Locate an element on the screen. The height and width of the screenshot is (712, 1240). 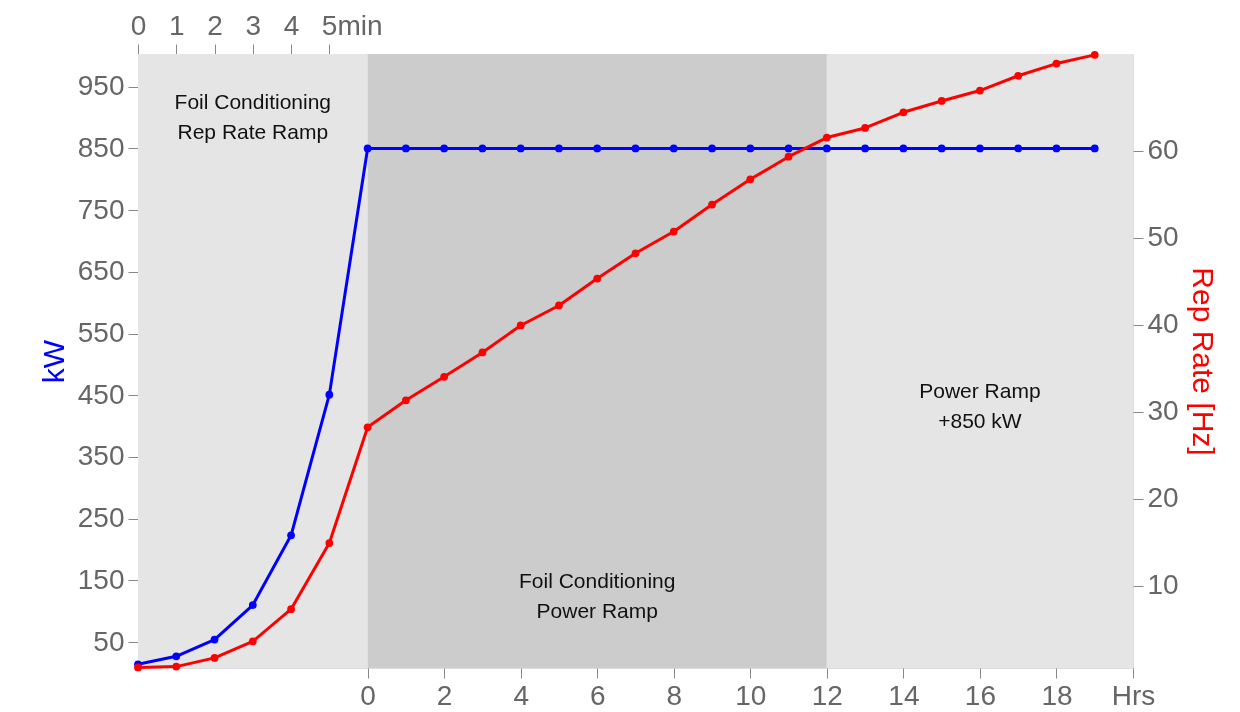
y-tick-label: 650 is located at coordinates (101, 271).